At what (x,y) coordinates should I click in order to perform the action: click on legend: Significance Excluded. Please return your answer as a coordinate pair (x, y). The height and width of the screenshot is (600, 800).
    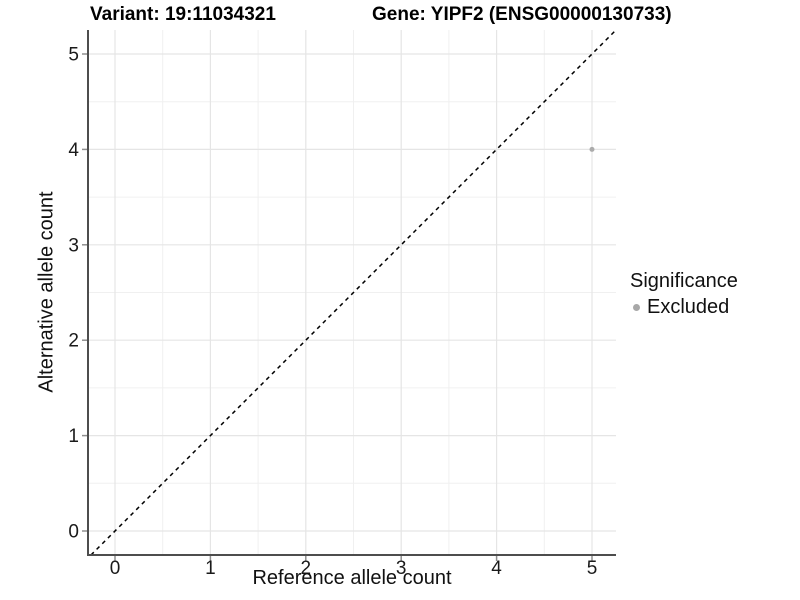
    Looking at the image, I should click on (684, 294).